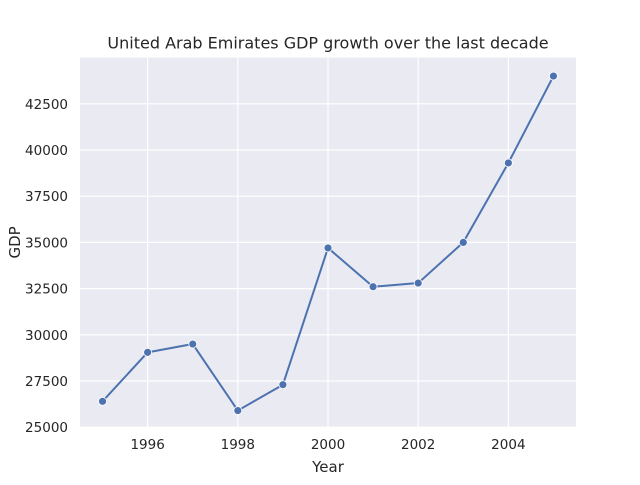  Describe the element at coordinates (46, 290) in the screenshot. I see `y-tick-label: 32500` at that location.